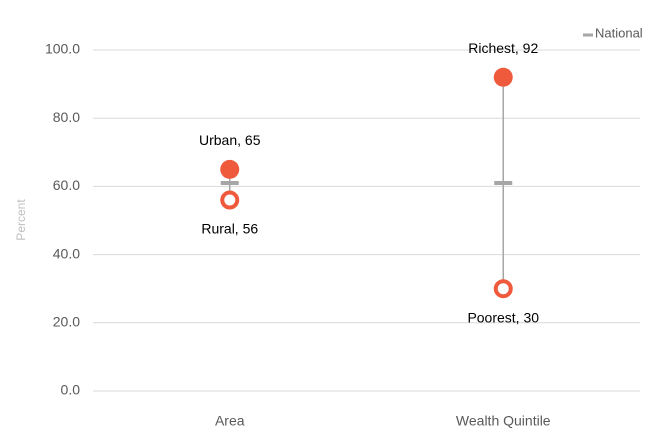 The height and width of the screenshot is (432, 667). What do you see at coordinates (66, 117) in the screenshot?
I see `y-tick-label: 80.0` at bounding box center [66, 117].